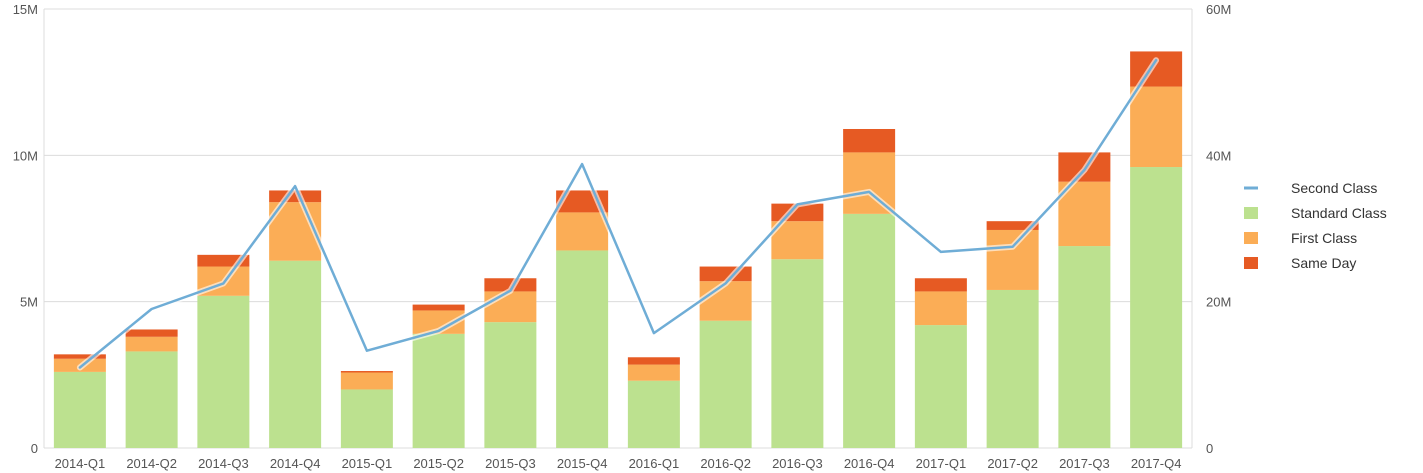  What do you see at coordinates (654, 463) in the screenshot?
I see `x-tick-label: 2016-Q1` at bounding box center [654, 463].